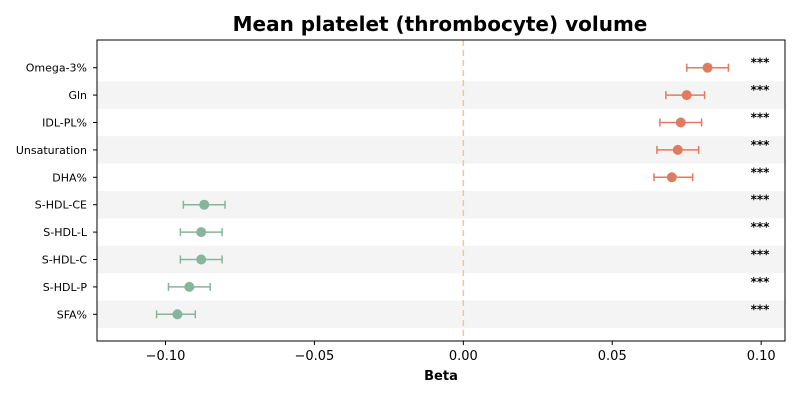 This screenshot has width=800, height=400. Describe the element at coordinates (441, 376) in the screenshot. I see `x-axis-label: Beta` at that location.